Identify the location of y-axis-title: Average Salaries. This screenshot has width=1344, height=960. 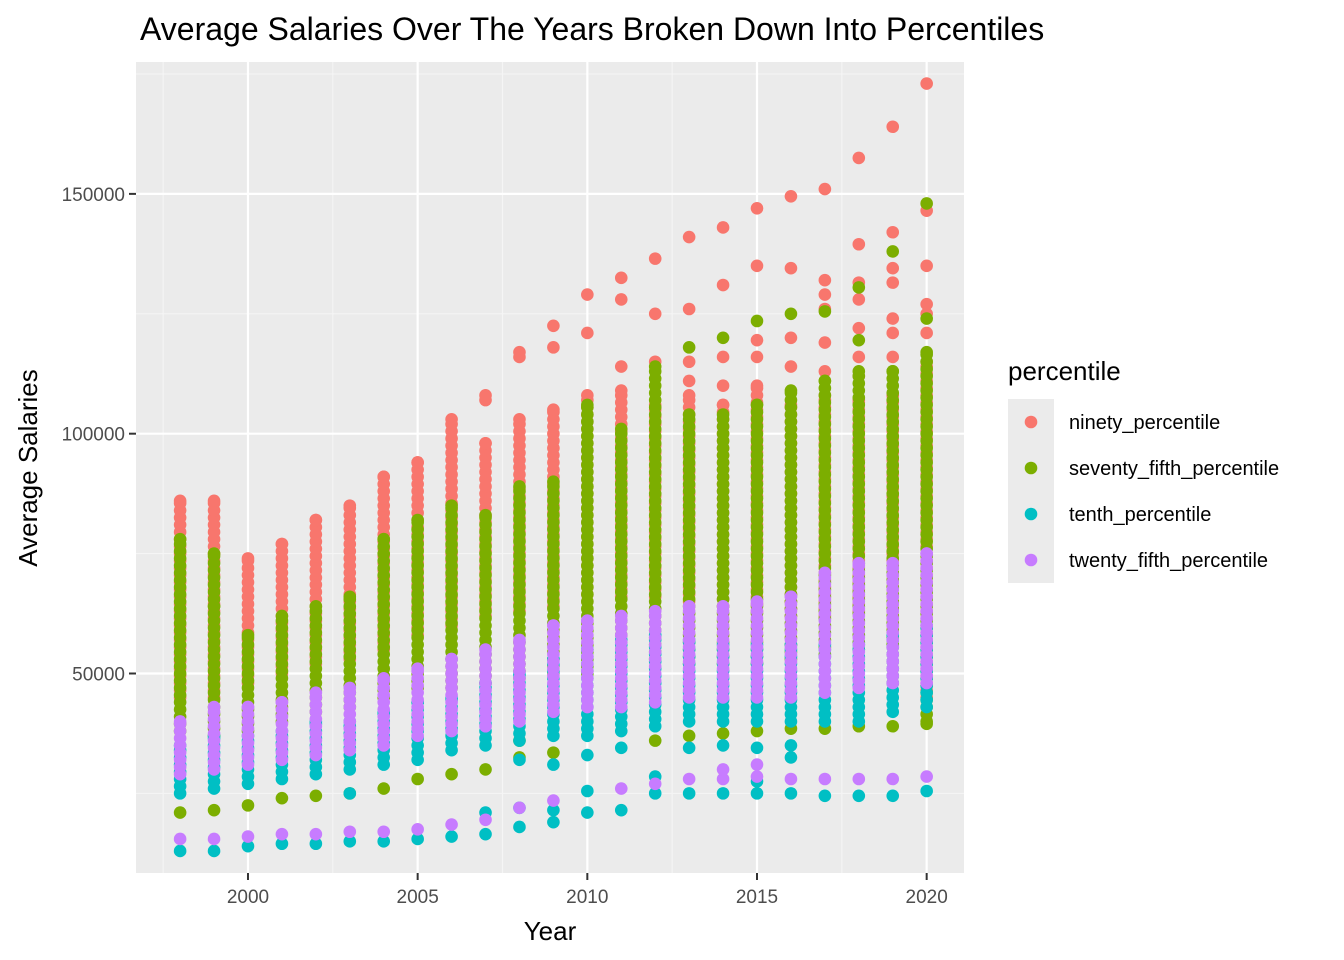
(28, 468).